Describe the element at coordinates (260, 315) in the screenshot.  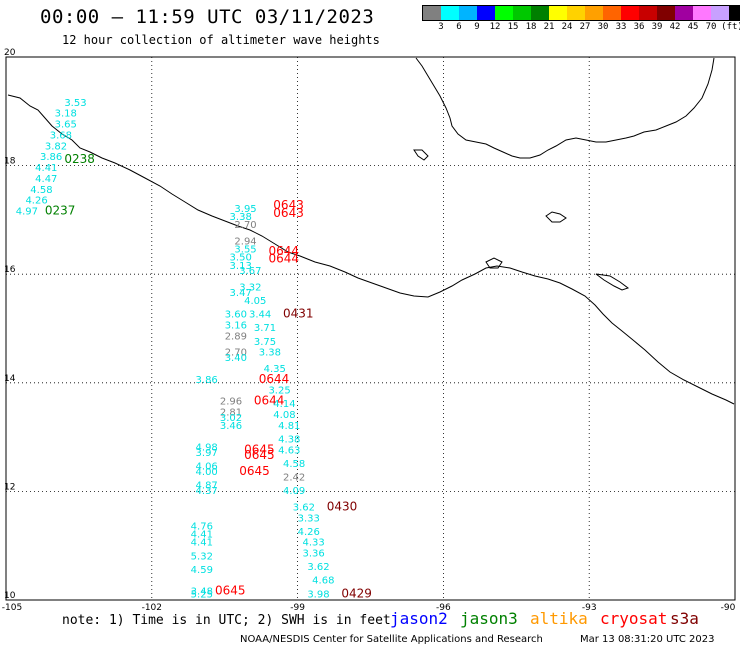
I see `wave-height-label: 3.44` at that location.